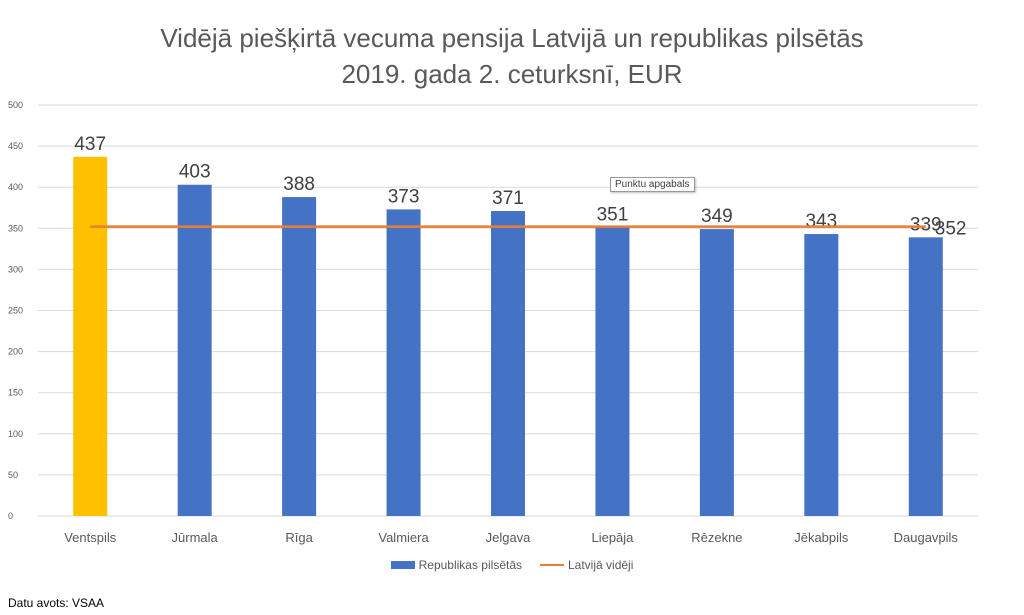  Describe the element at coordinates (470, 565) in the screenshot. I see `legend-bar-label: Republikas pilsētās` at that location.